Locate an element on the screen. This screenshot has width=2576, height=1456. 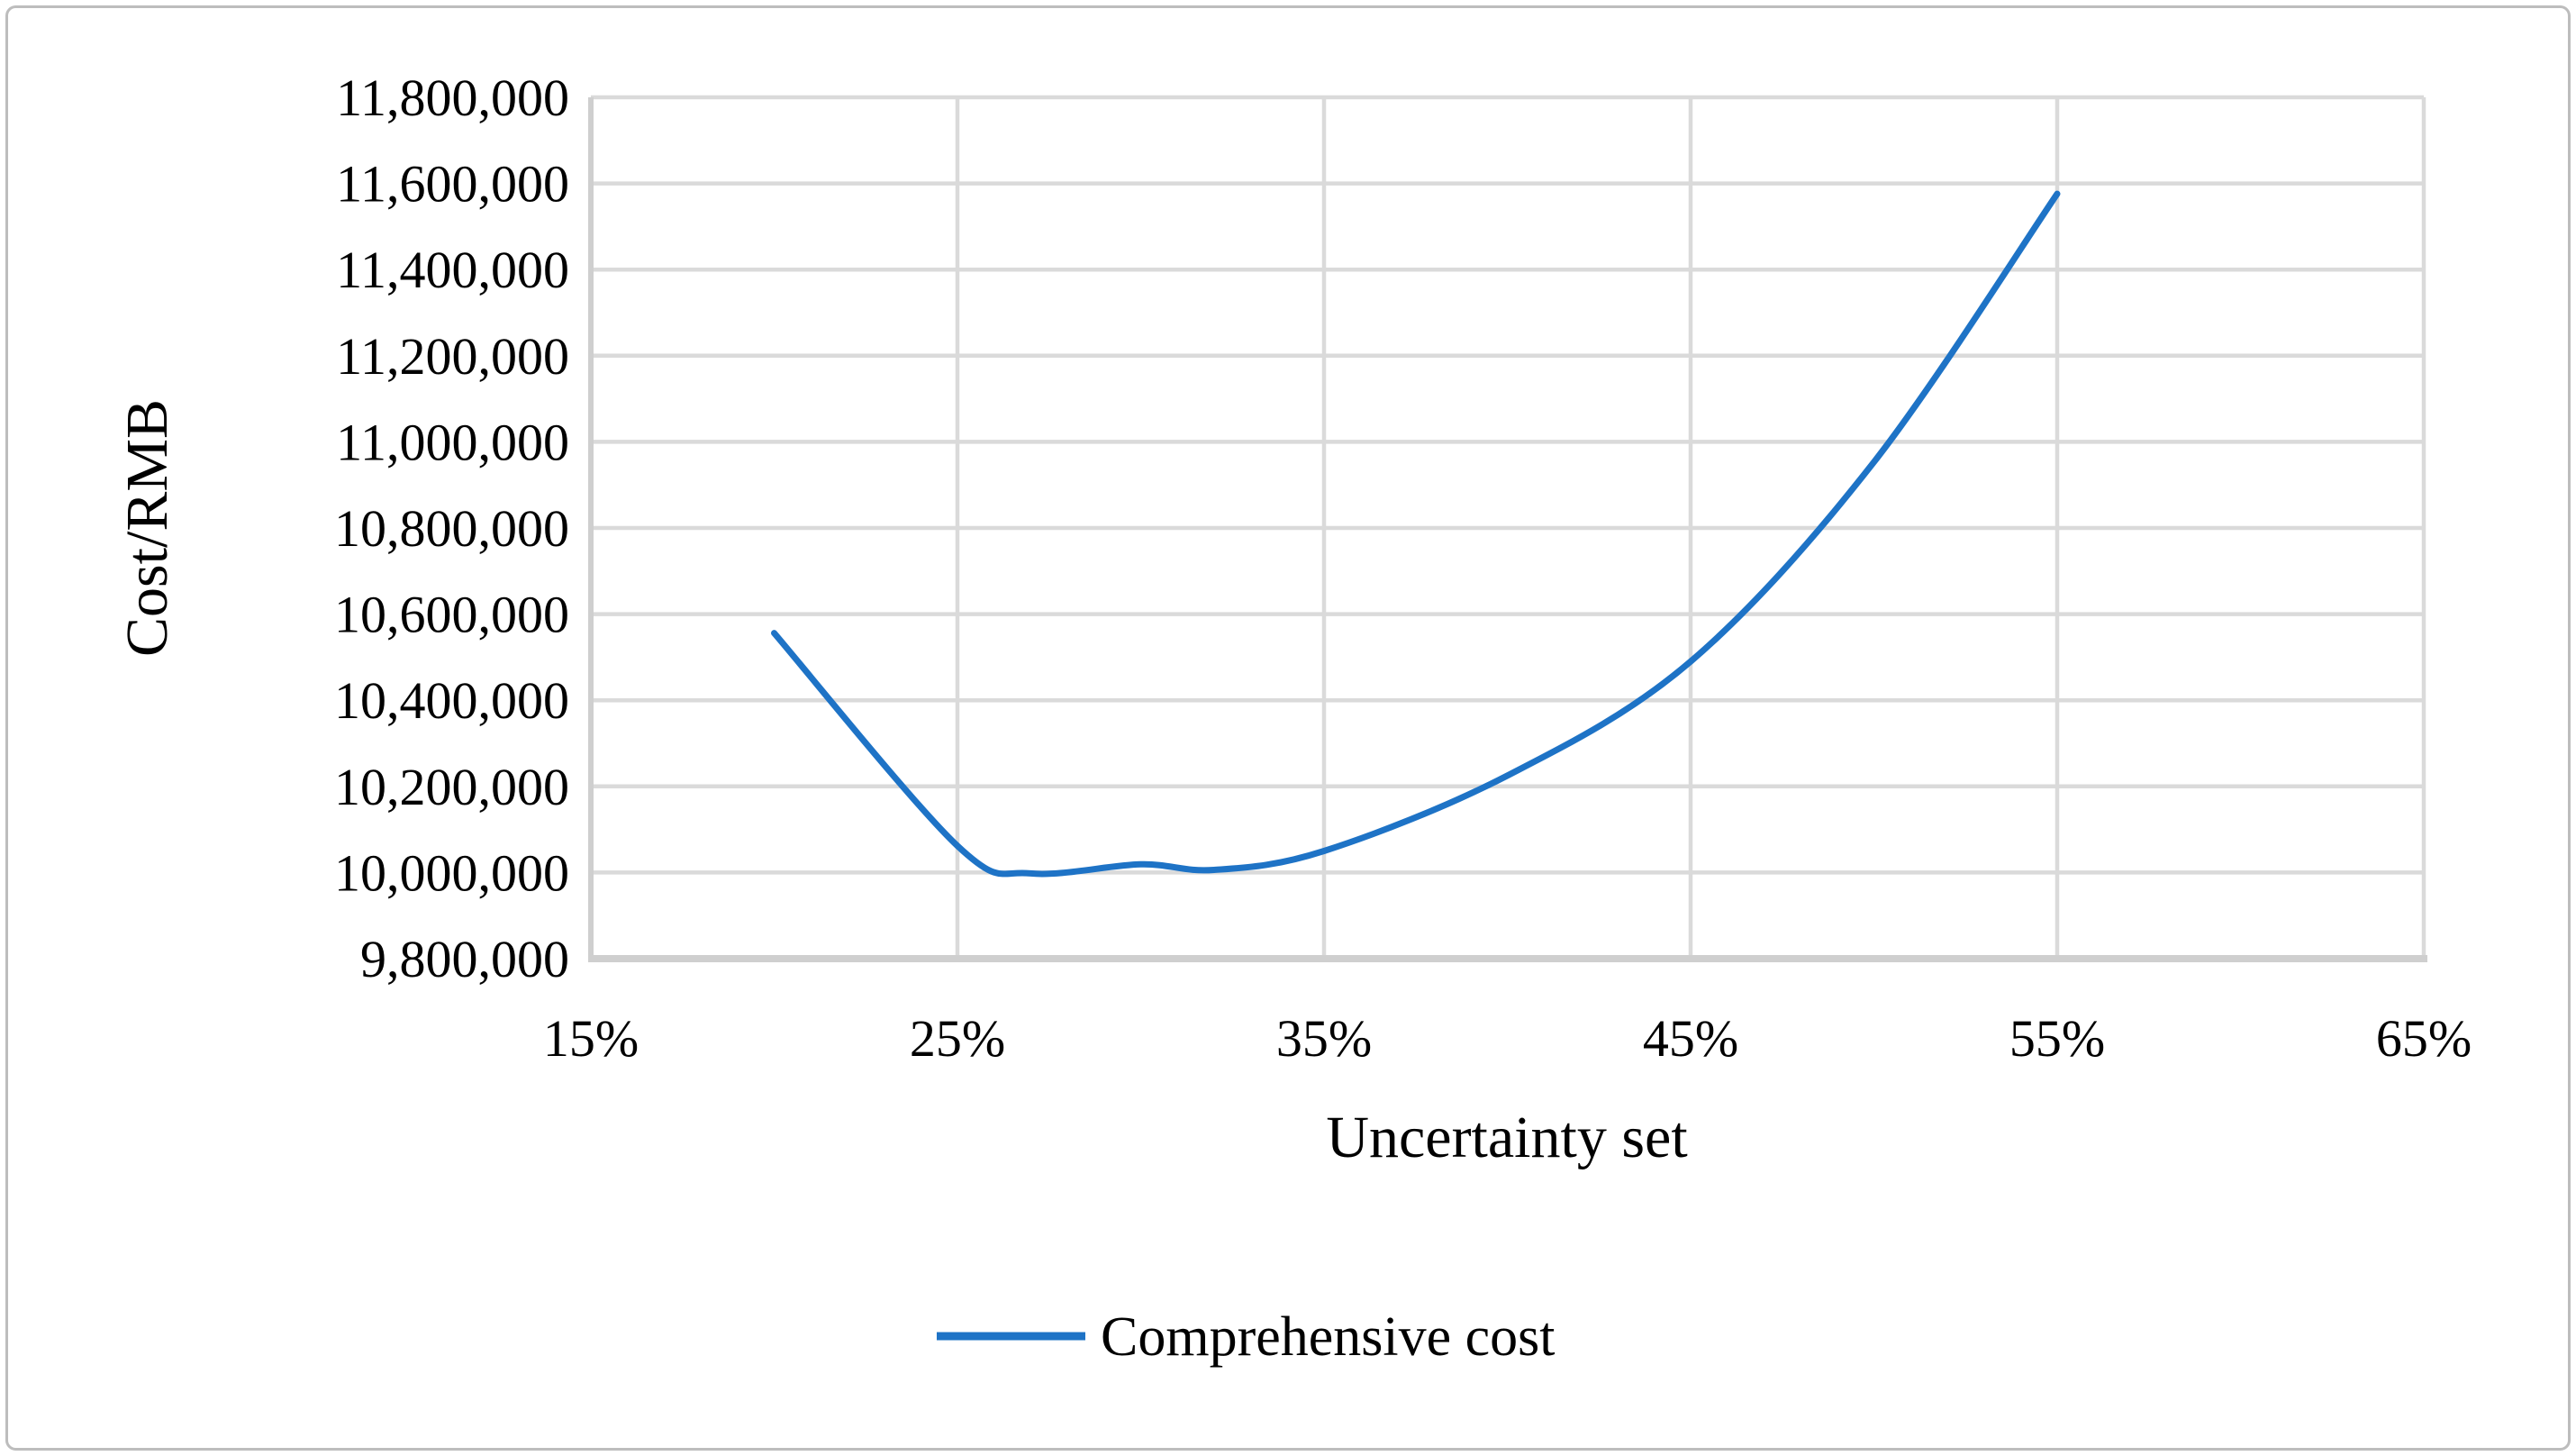
x-tick-label: 25% is located at coordinates (957, 1038).